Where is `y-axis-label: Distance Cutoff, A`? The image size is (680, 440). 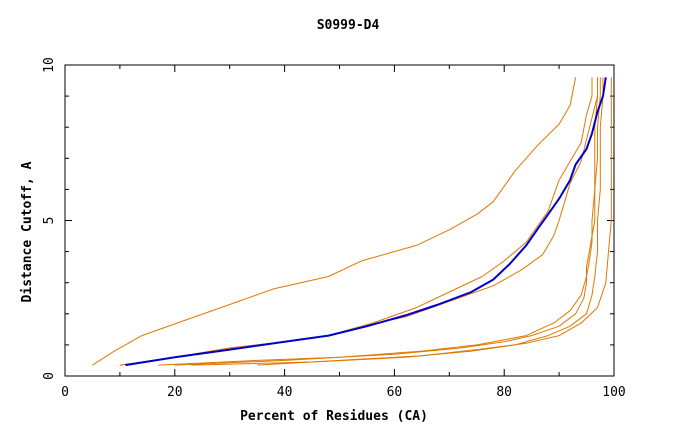 y-axis-label: Distance Cutoff, A is located at coordinates (27, 231).